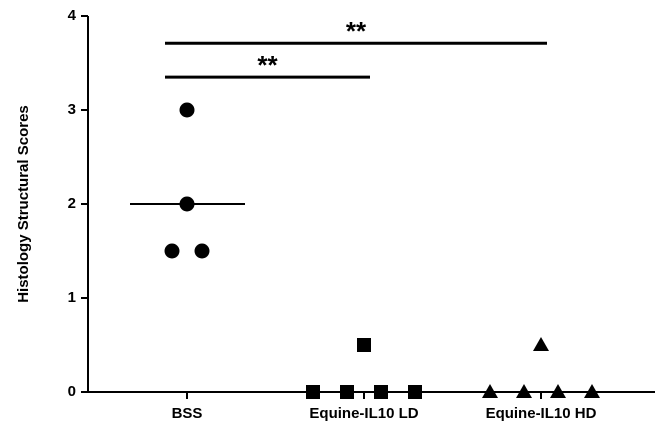 This screenshot has width=667, height=433. What do you see at coordinates (72, 203) in the screenshot?
I see `y-tick-label: 2` at bounding box center [72, 203].